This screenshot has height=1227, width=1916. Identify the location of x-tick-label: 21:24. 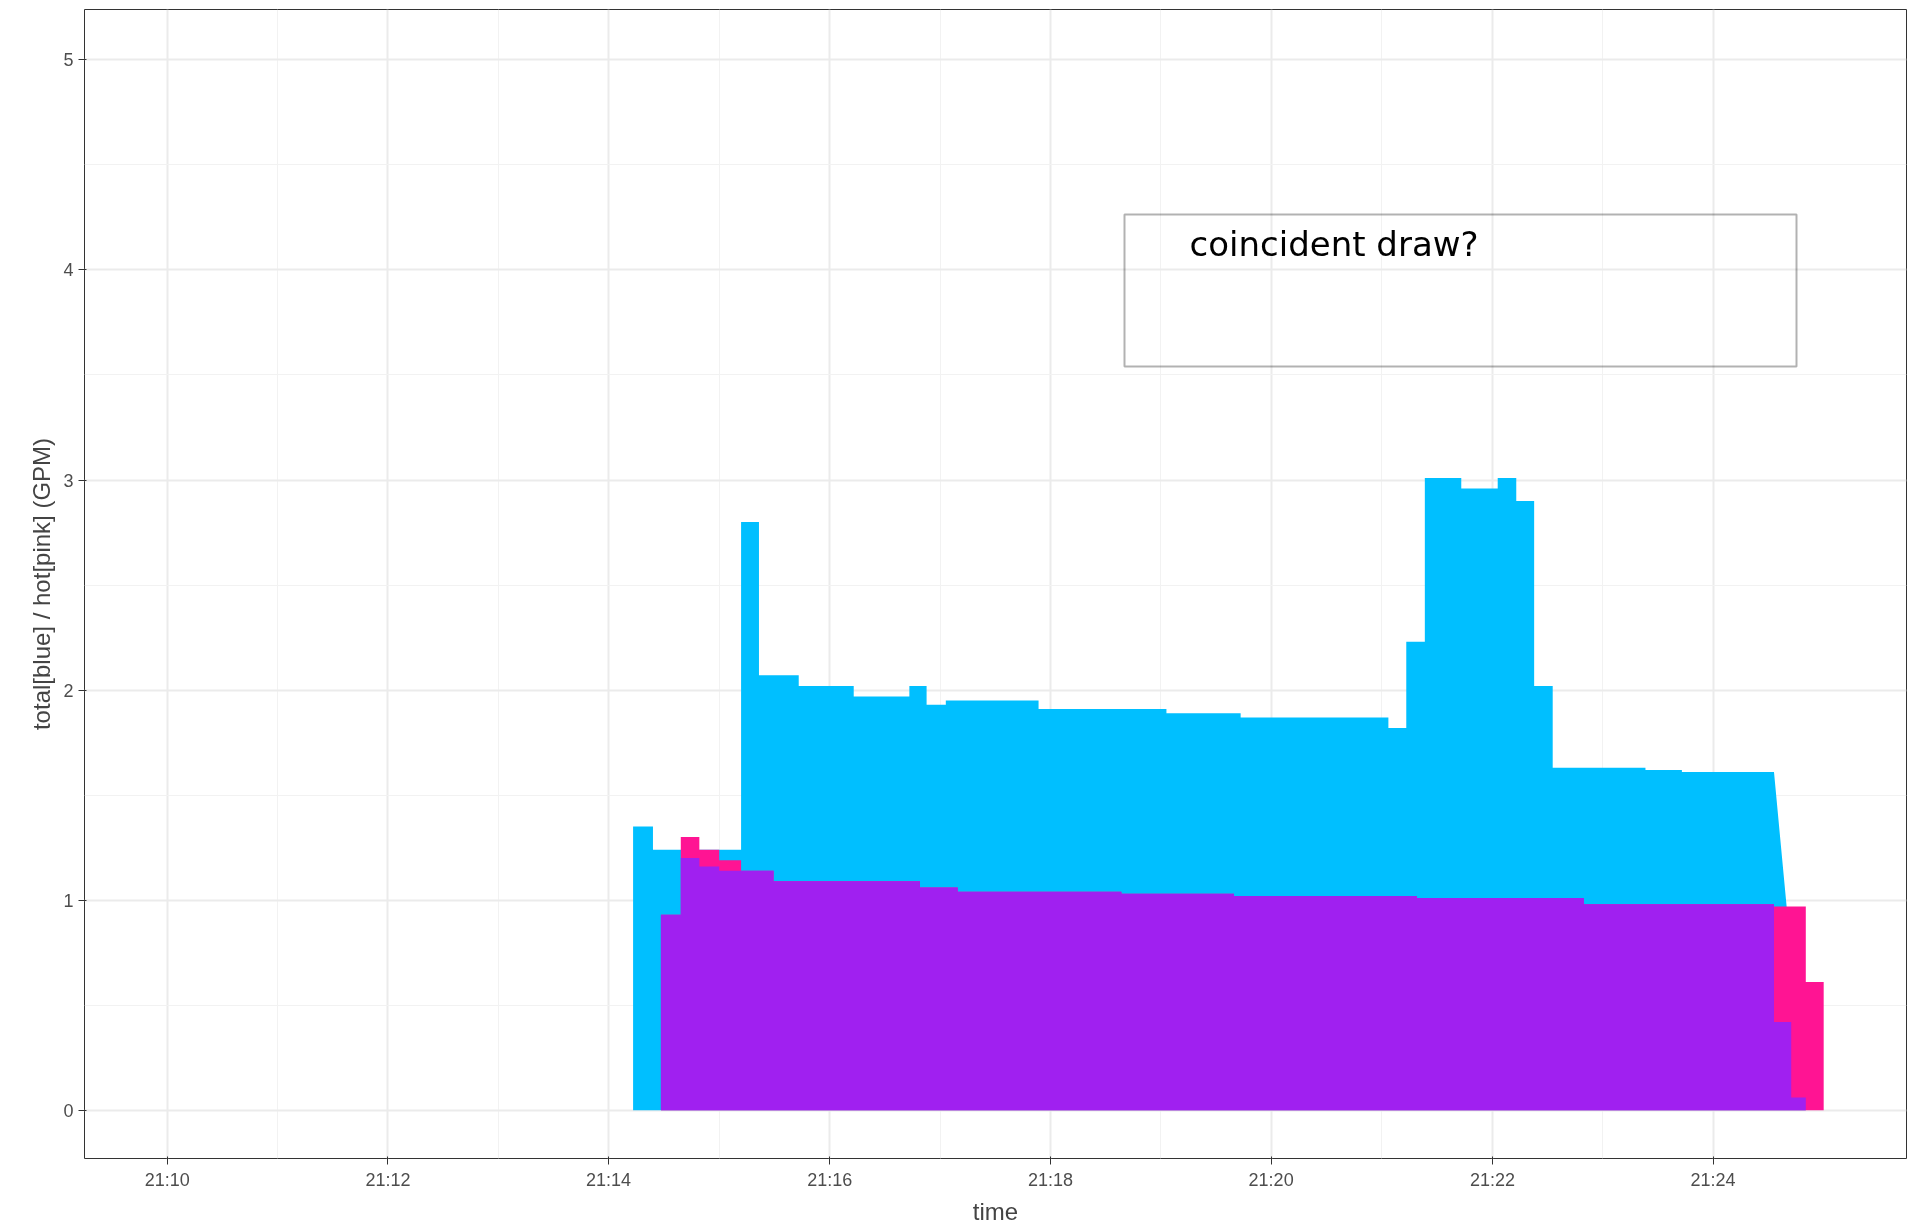
(1713, 1179).